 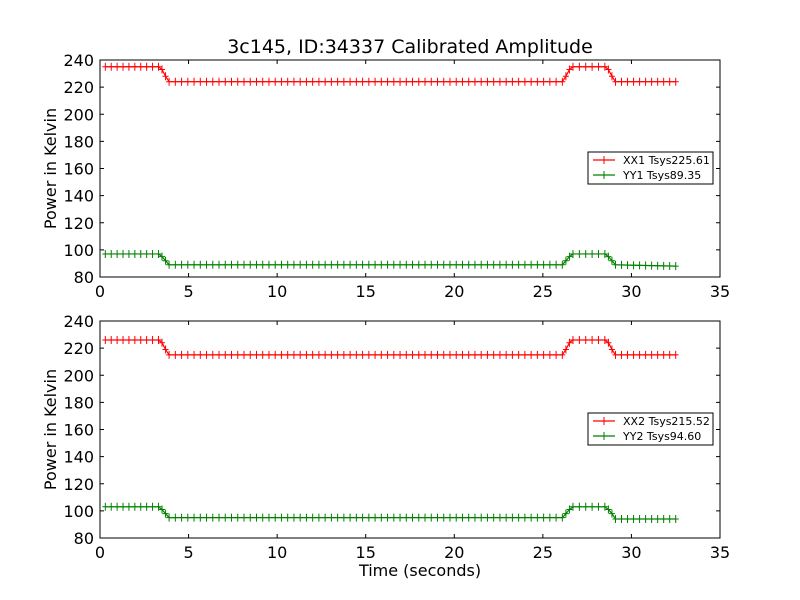 I want to click on x-tick-label: 5, so click(x=188, y=552).